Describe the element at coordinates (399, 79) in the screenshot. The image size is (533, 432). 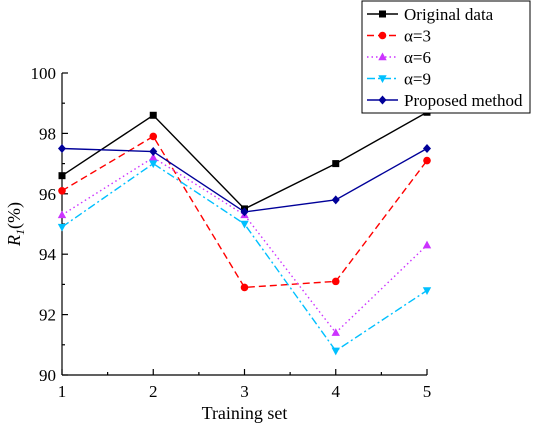
I see `legend-entry: α=9` at that location.